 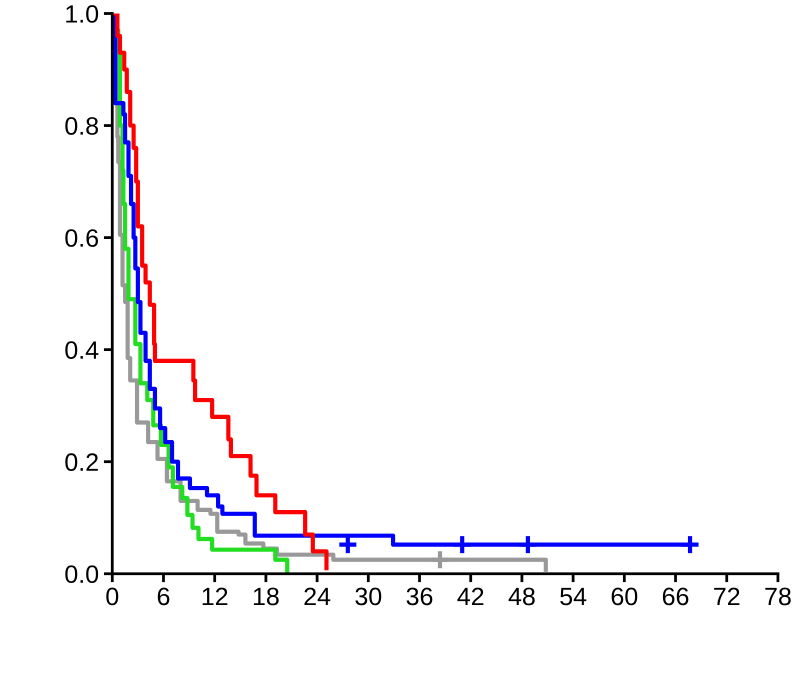 I want to click on x-tick-label: 12, so click(x=215, y=597).